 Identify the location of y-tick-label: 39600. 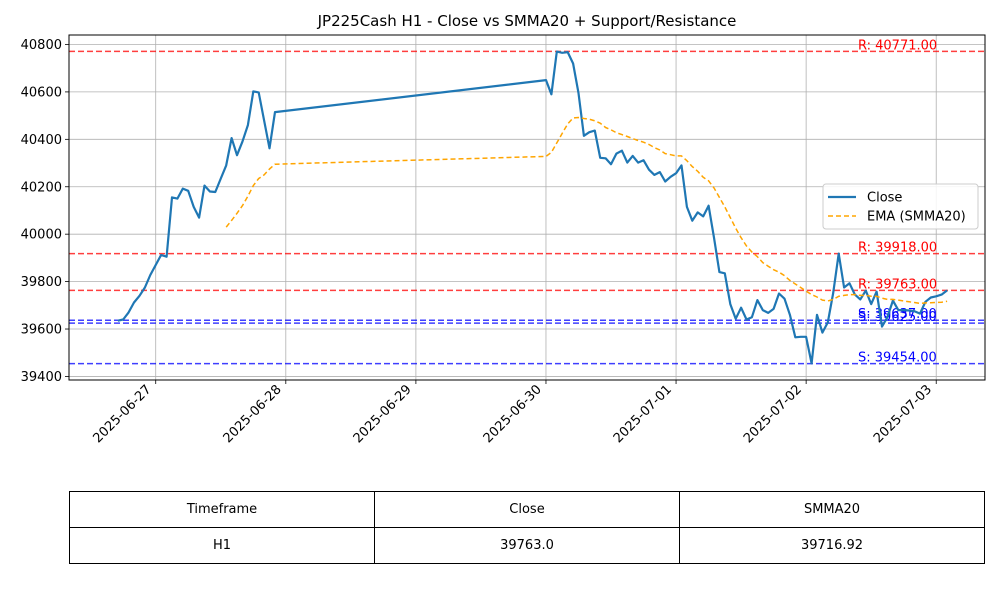
(41, 330).